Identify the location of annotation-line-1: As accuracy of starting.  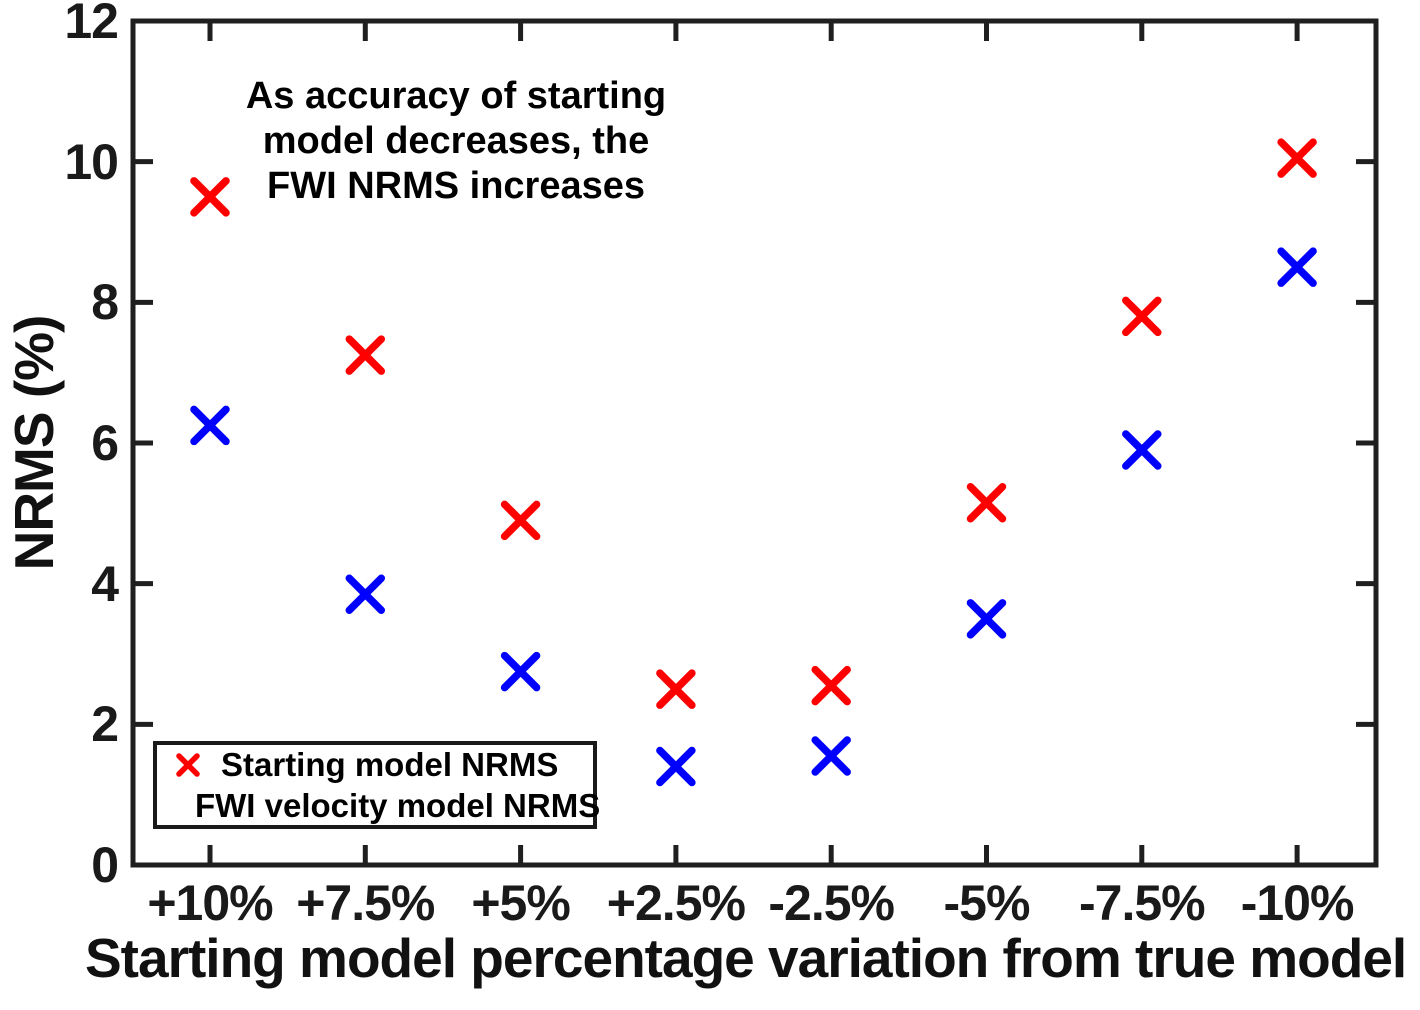
(456, 96).